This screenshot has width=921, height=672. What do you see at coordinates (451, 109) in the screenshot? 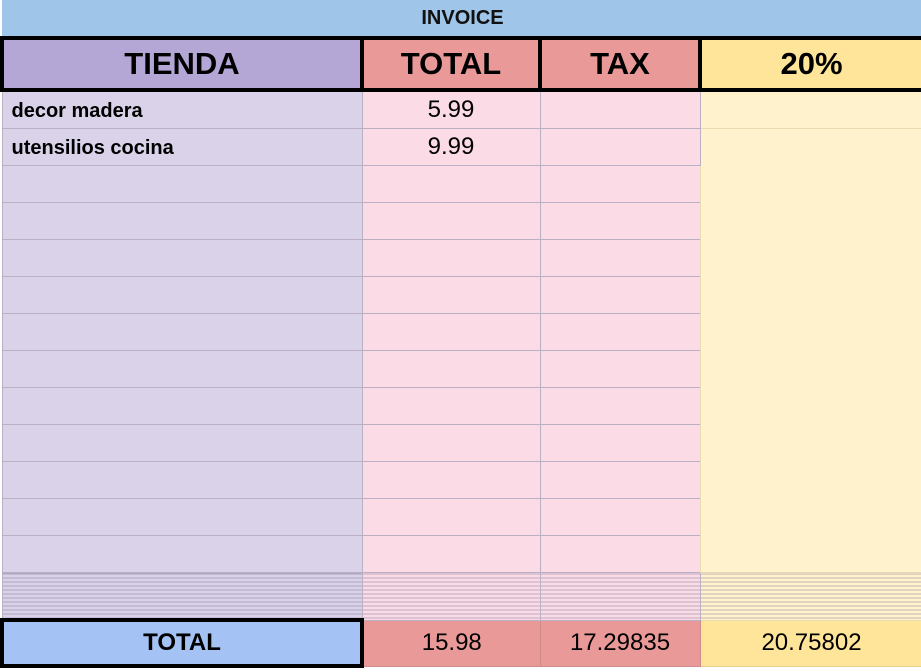
I see `cell-total: 5.99` at bounding box center [451, 109].